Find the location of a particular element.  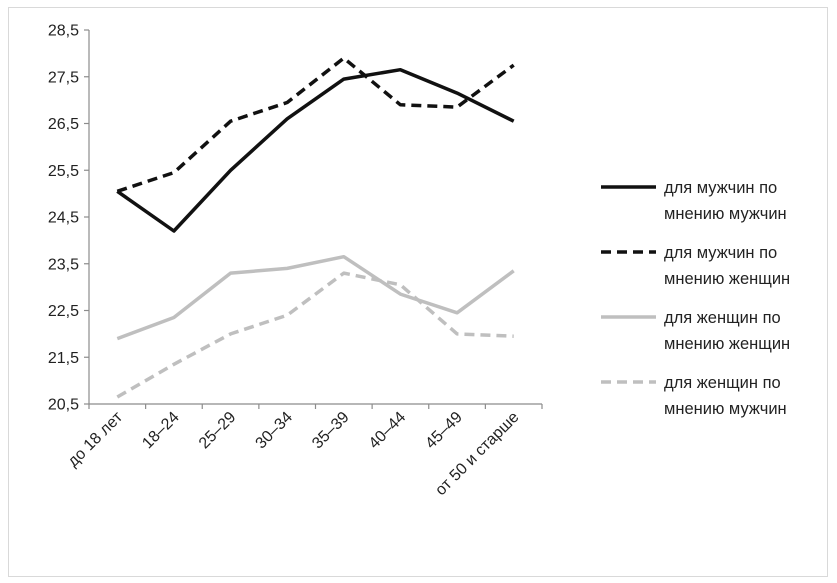

y-tick-label: 28,5 is located at coordinates (63, 31).